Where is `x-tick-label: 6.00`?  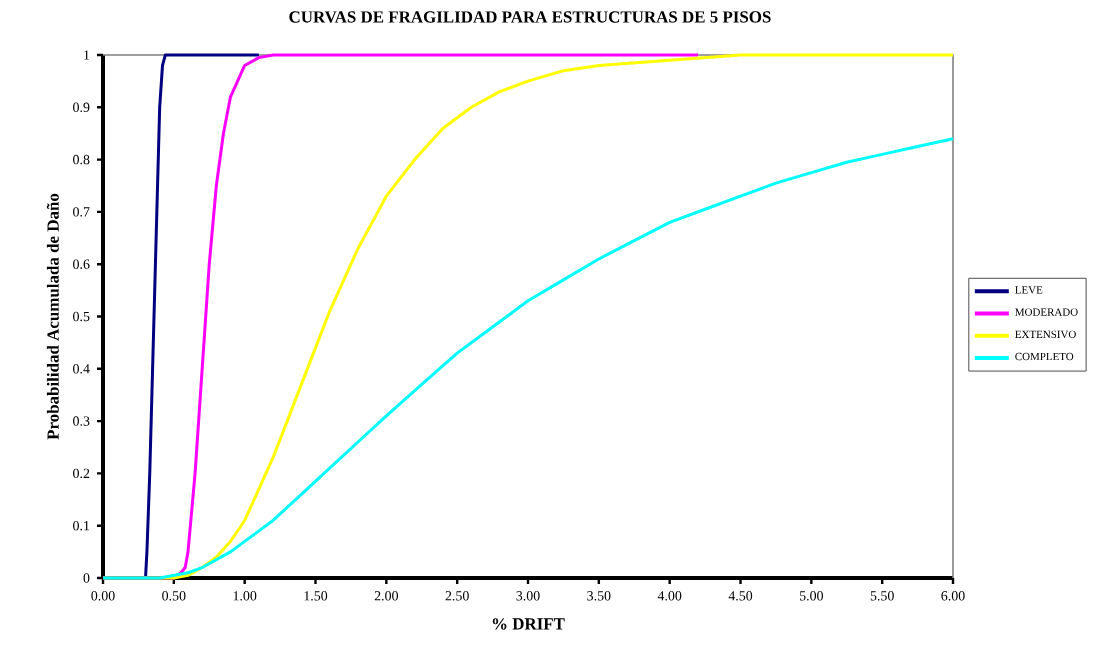
x-tick-label: 6.00 is located at coordinates (953, 596).